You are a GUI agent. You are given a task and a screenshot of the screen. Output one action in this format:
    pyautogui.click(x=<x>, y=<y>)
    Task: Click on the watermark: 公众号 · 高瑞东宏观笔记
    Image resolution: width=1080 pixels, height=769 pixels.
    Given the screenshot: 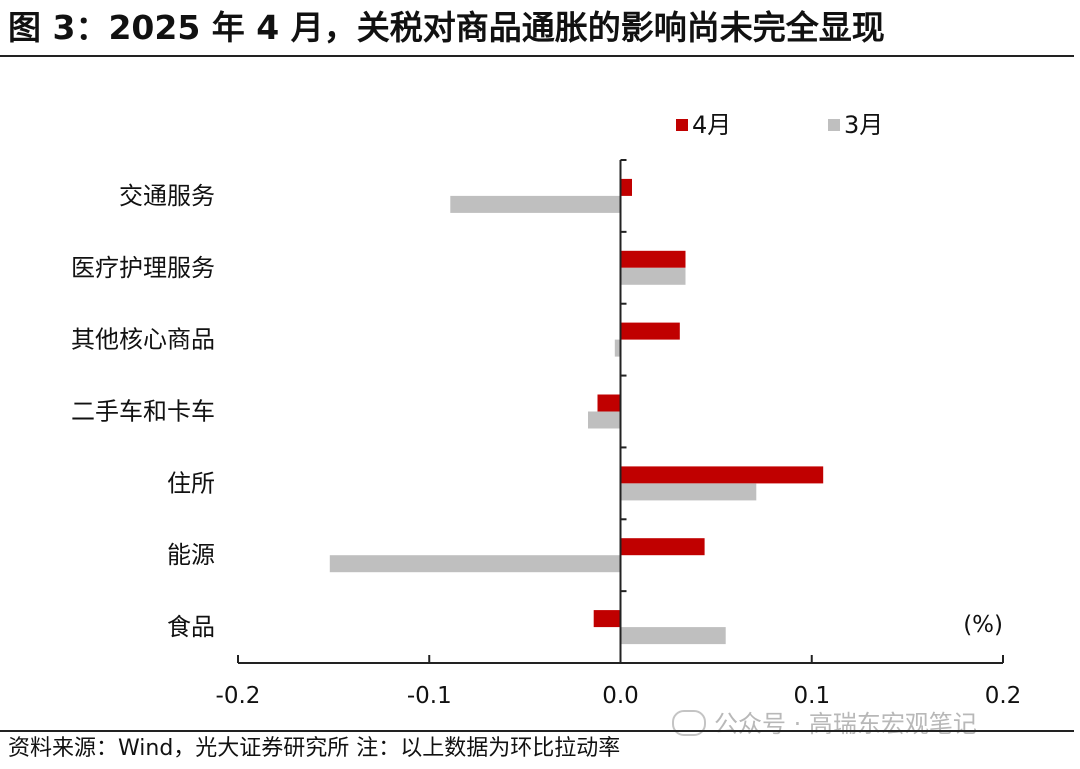 What is the action you would take?
    pyautogui.click(x=824, y=724)
    